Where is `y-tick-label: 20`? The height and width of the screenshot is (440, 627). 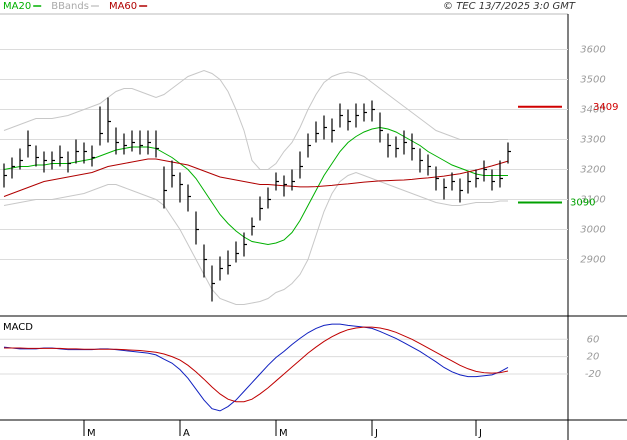
y-tick-label: 20 is located at coordinates (593, 357).